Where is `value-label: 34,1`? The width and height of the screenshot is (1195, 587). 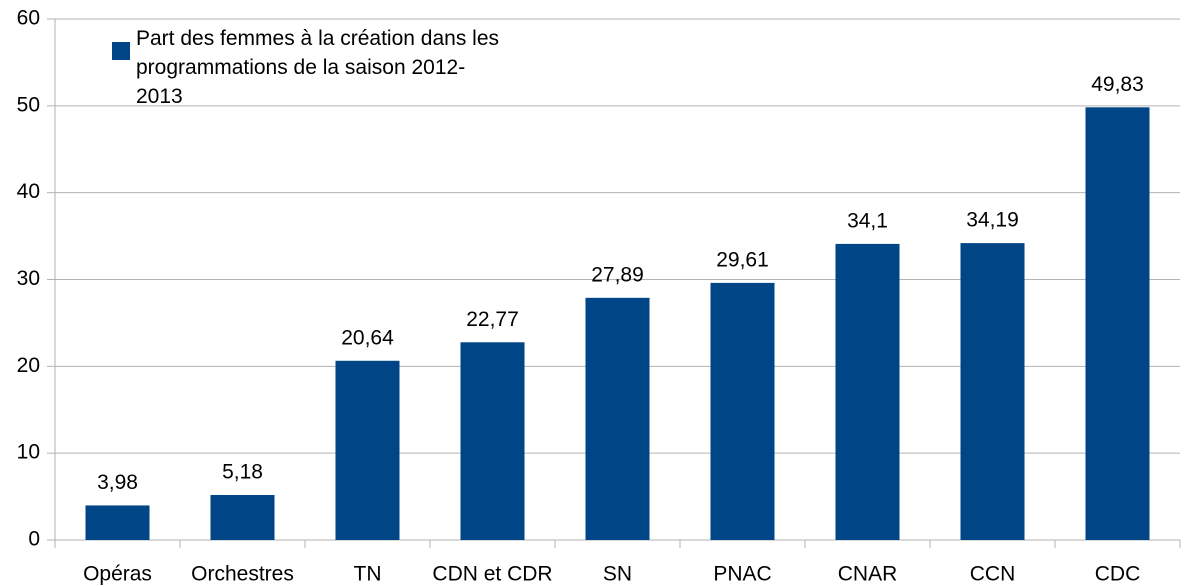 value-label: 34,1 is located at coordinates (867, 220).